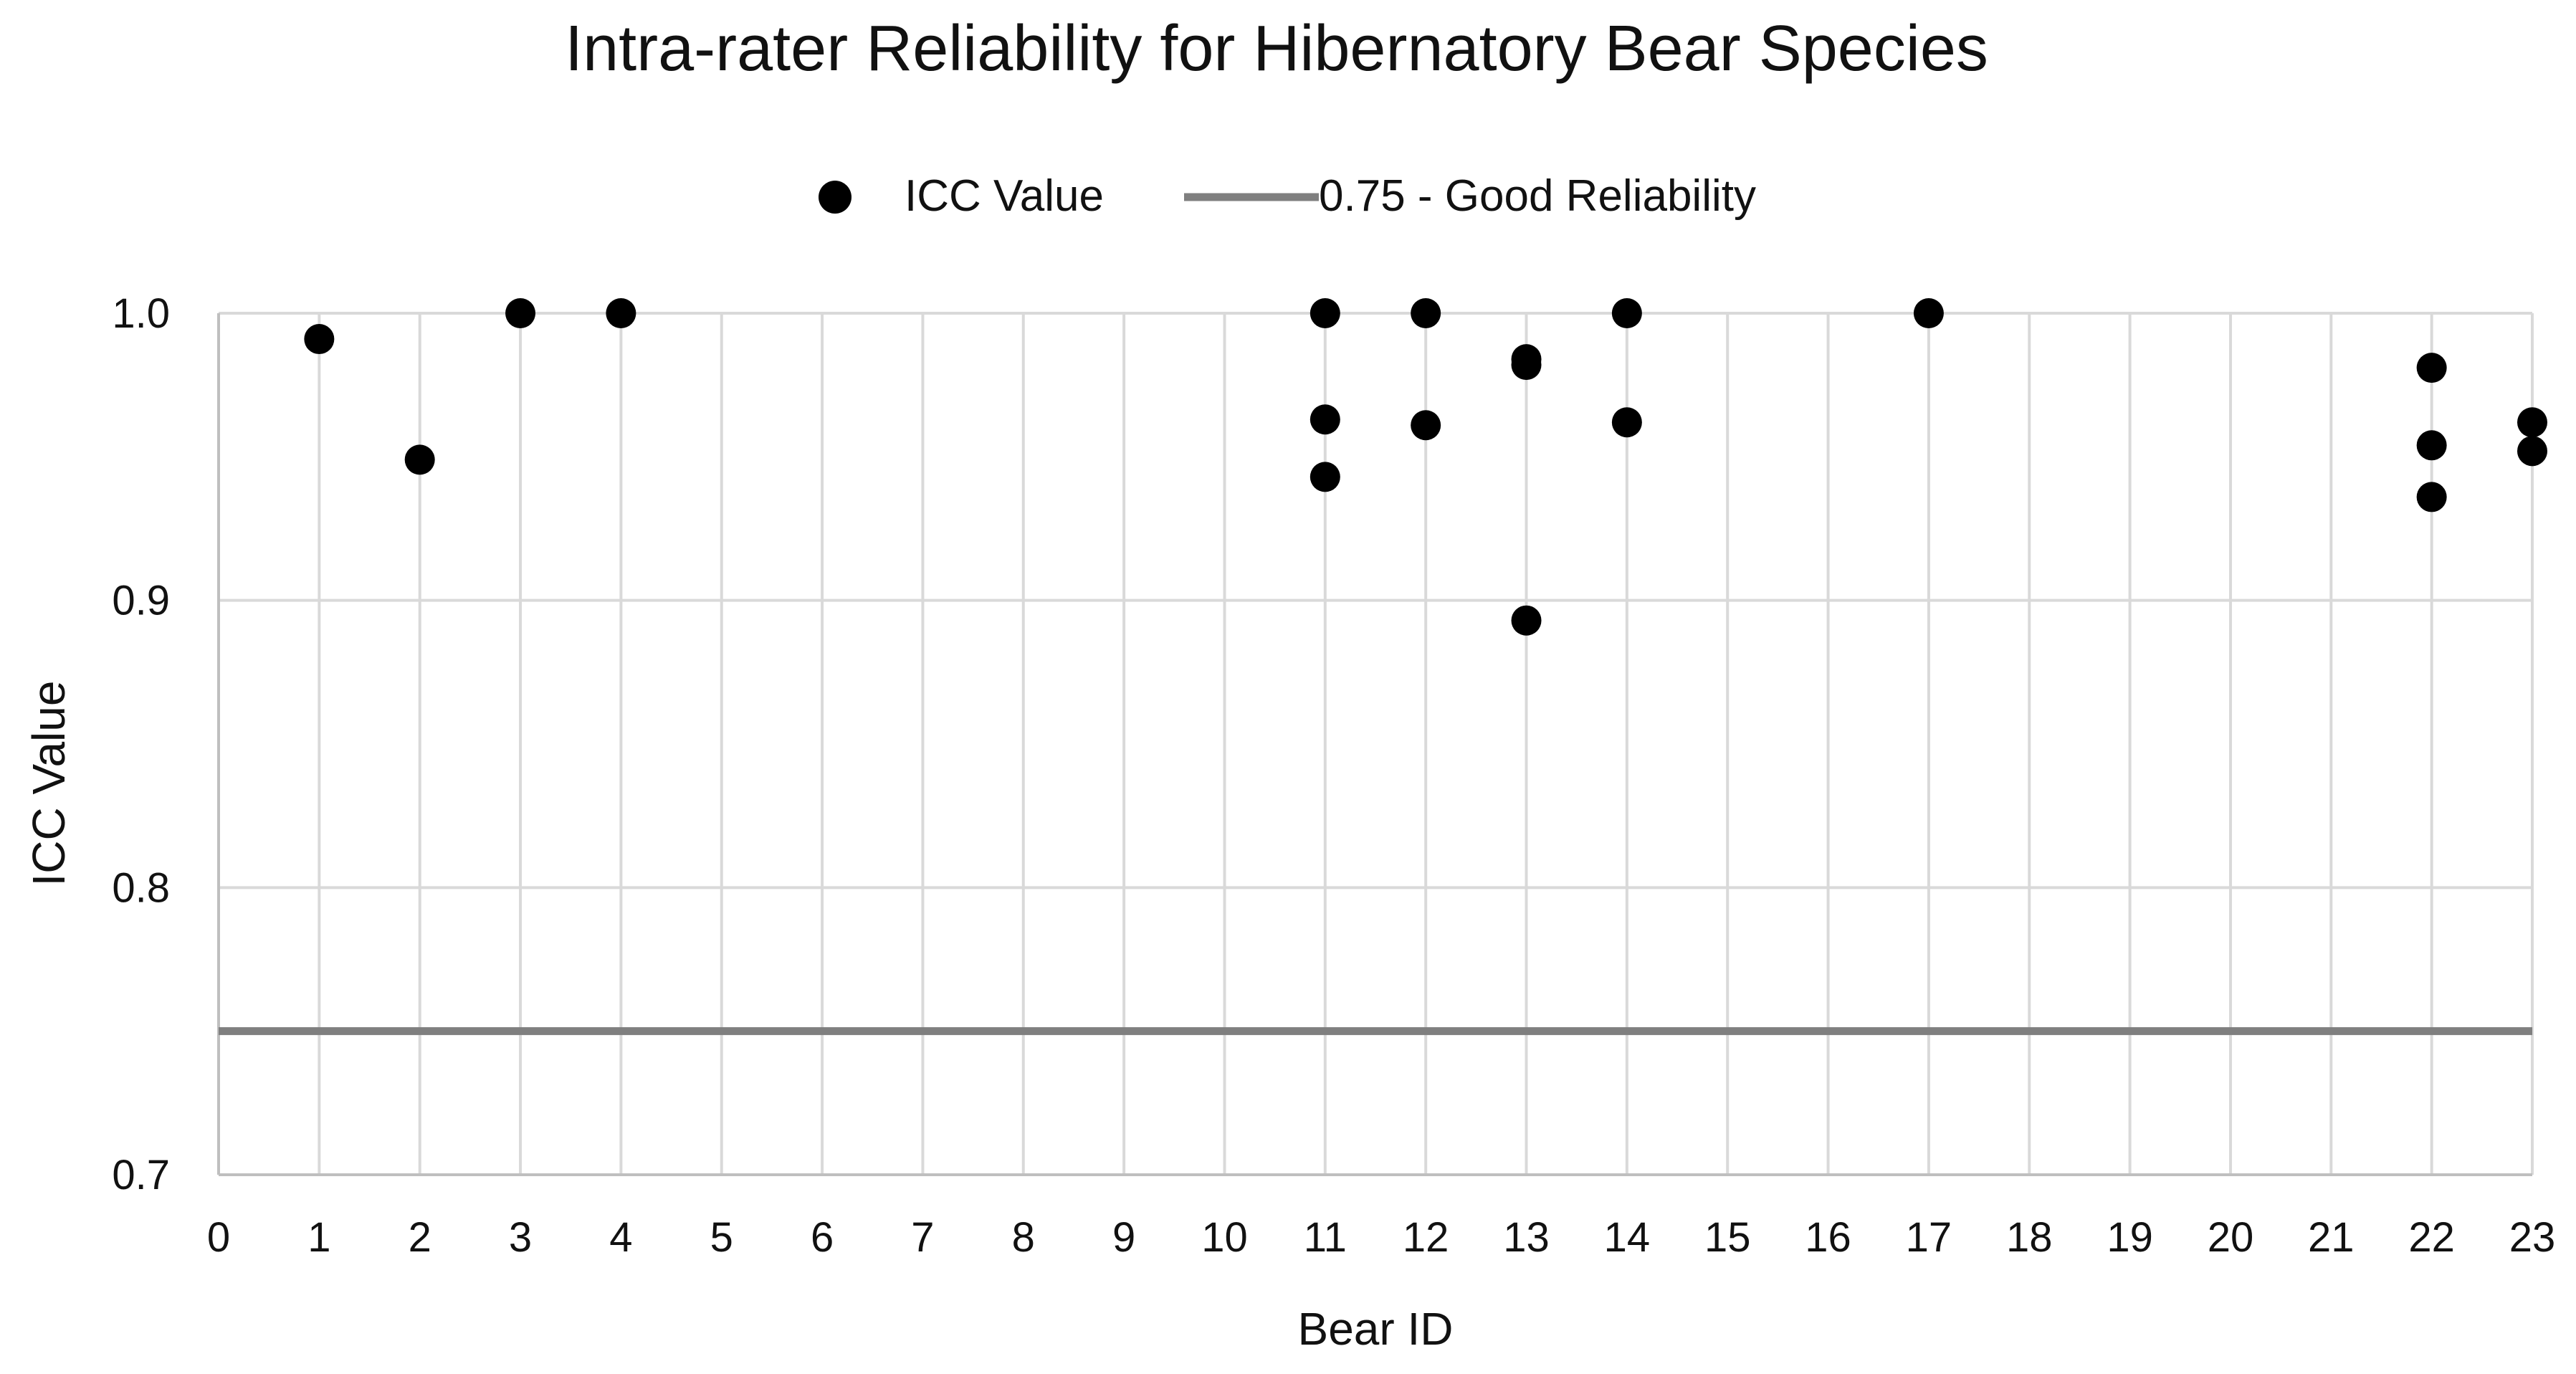 Image resolution: width=2576 pixels, height=1374 pixels. Describe the element at coordinates (318, 1237) in the screenshot. I see `x-tick-label: 1` at that location.